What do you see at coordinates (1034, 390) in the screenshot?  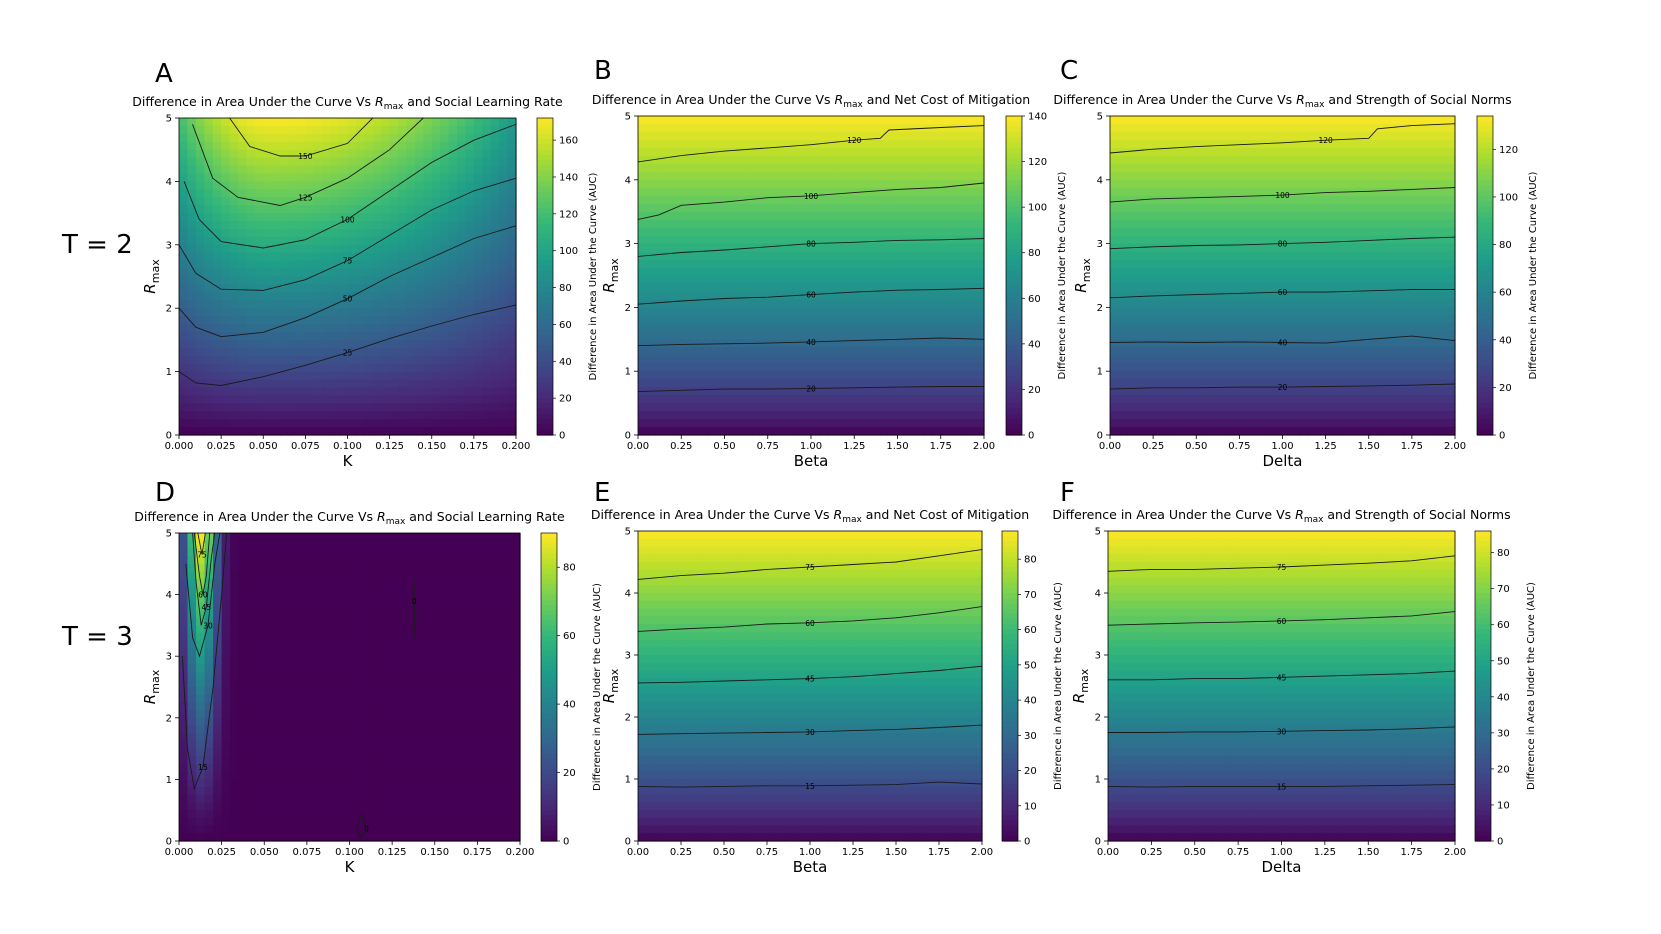 I see `colorbar-tick-label: 20` at bounding box center [1034, 390].